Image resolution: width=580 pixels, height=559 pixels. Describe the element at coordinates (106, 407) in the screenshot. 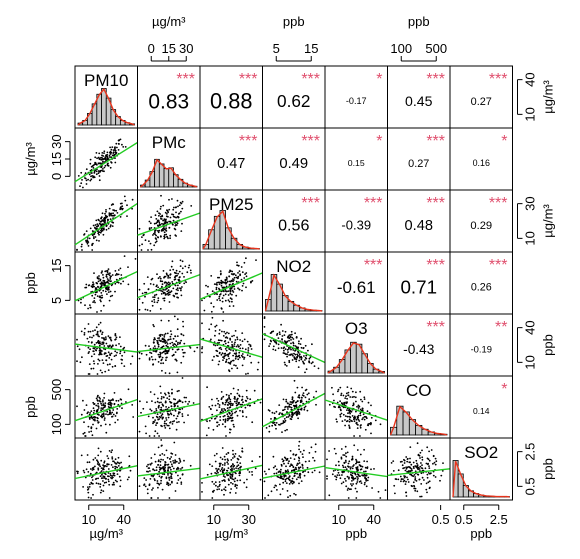

I see `panel-frame` at that location.